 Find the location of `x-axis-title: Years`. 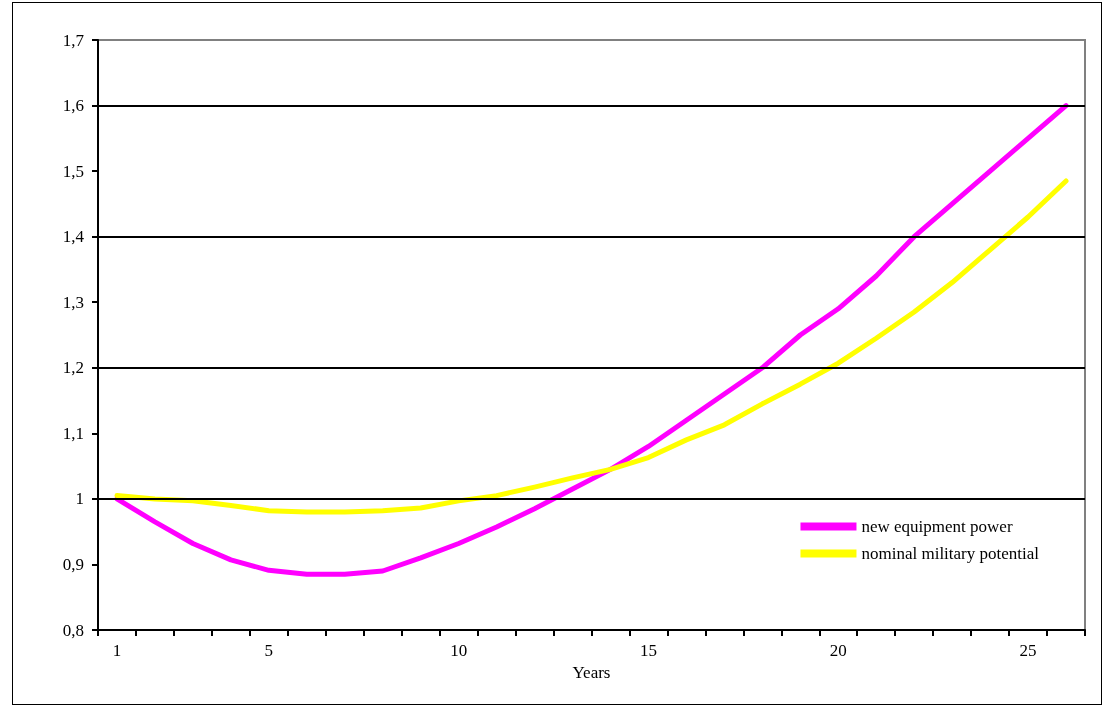

x-axis-title: Years is located at coordinates (591, 672).